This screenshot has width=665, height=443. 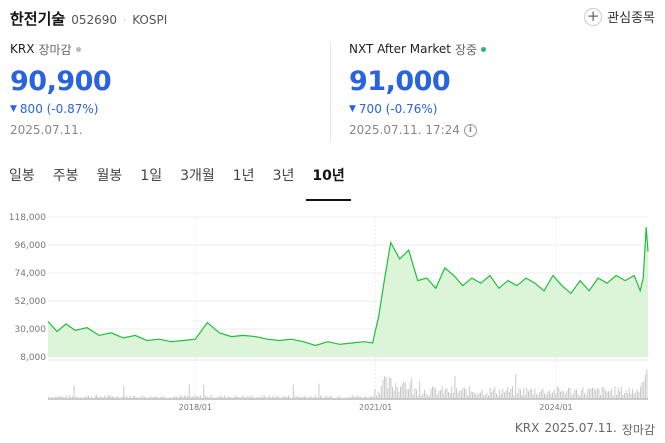 What do you see at coordinates (151, 181) in the screenshot?
I see `tab-3: 1일` at bounding box center [151, 181].